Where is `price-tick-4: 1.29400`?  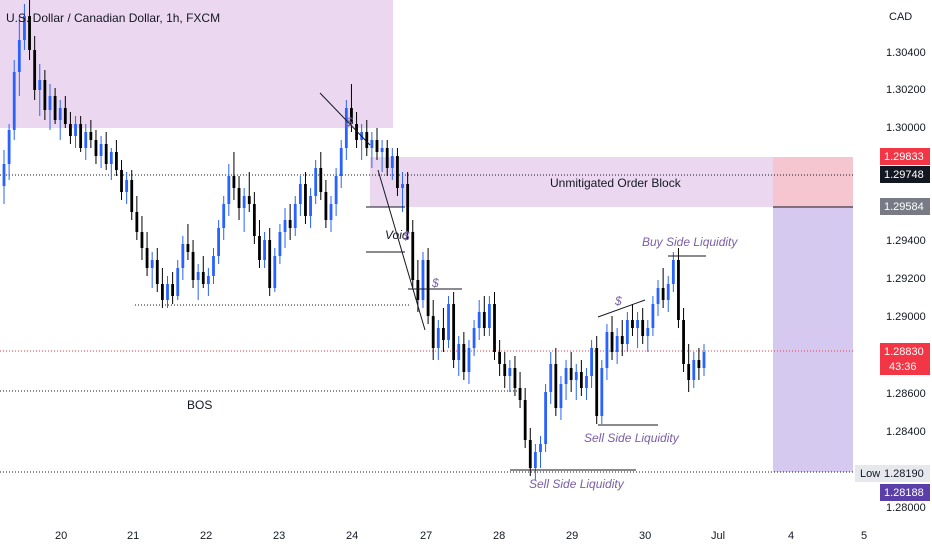 price-tick-4: 1.29400 is located at coordinates (906, 241).